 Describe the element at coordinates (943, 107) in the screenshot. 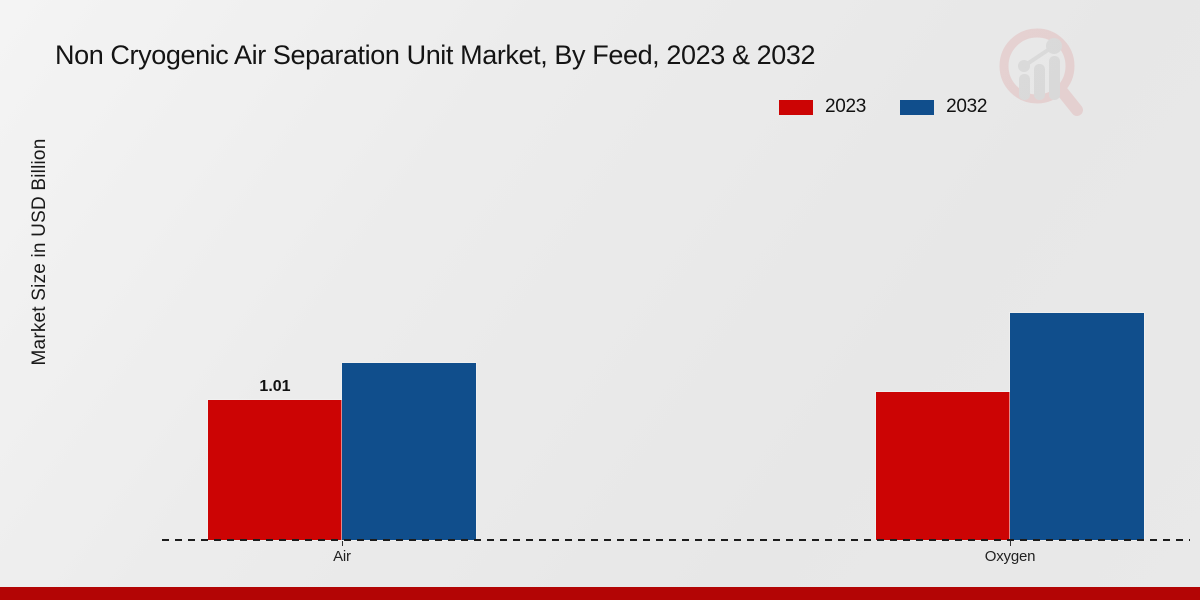

I see `legend-item-2032: 2032` at that location.